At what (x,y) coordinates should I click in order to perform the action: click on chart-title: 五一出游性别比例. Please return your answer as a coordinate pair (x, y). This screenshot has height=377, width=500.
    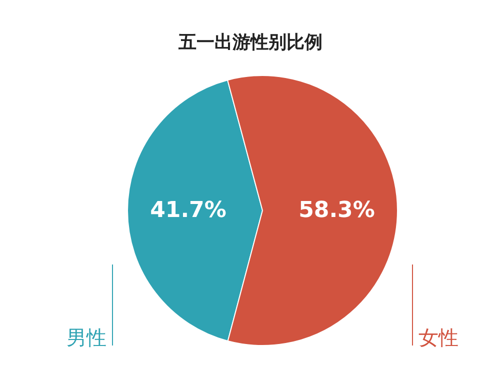
    Looking at the image, I should click on (250, 42).